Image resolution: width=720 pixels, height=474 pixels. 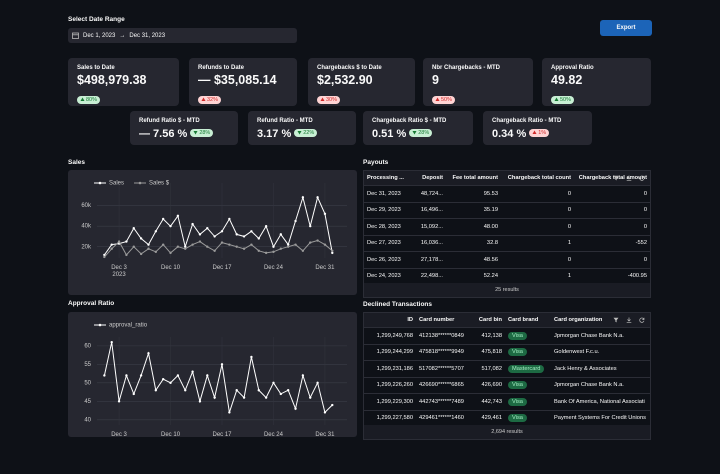 I want to click on kpi-card: Chargeback Ratio $ - MTD 0.51 % 28%, so click(x=418, y=128).